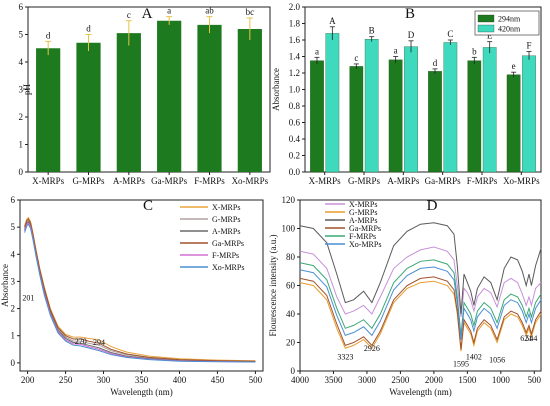  I want to click on panel-c-legend-label: Xo-MRPs, so click(228, 267).